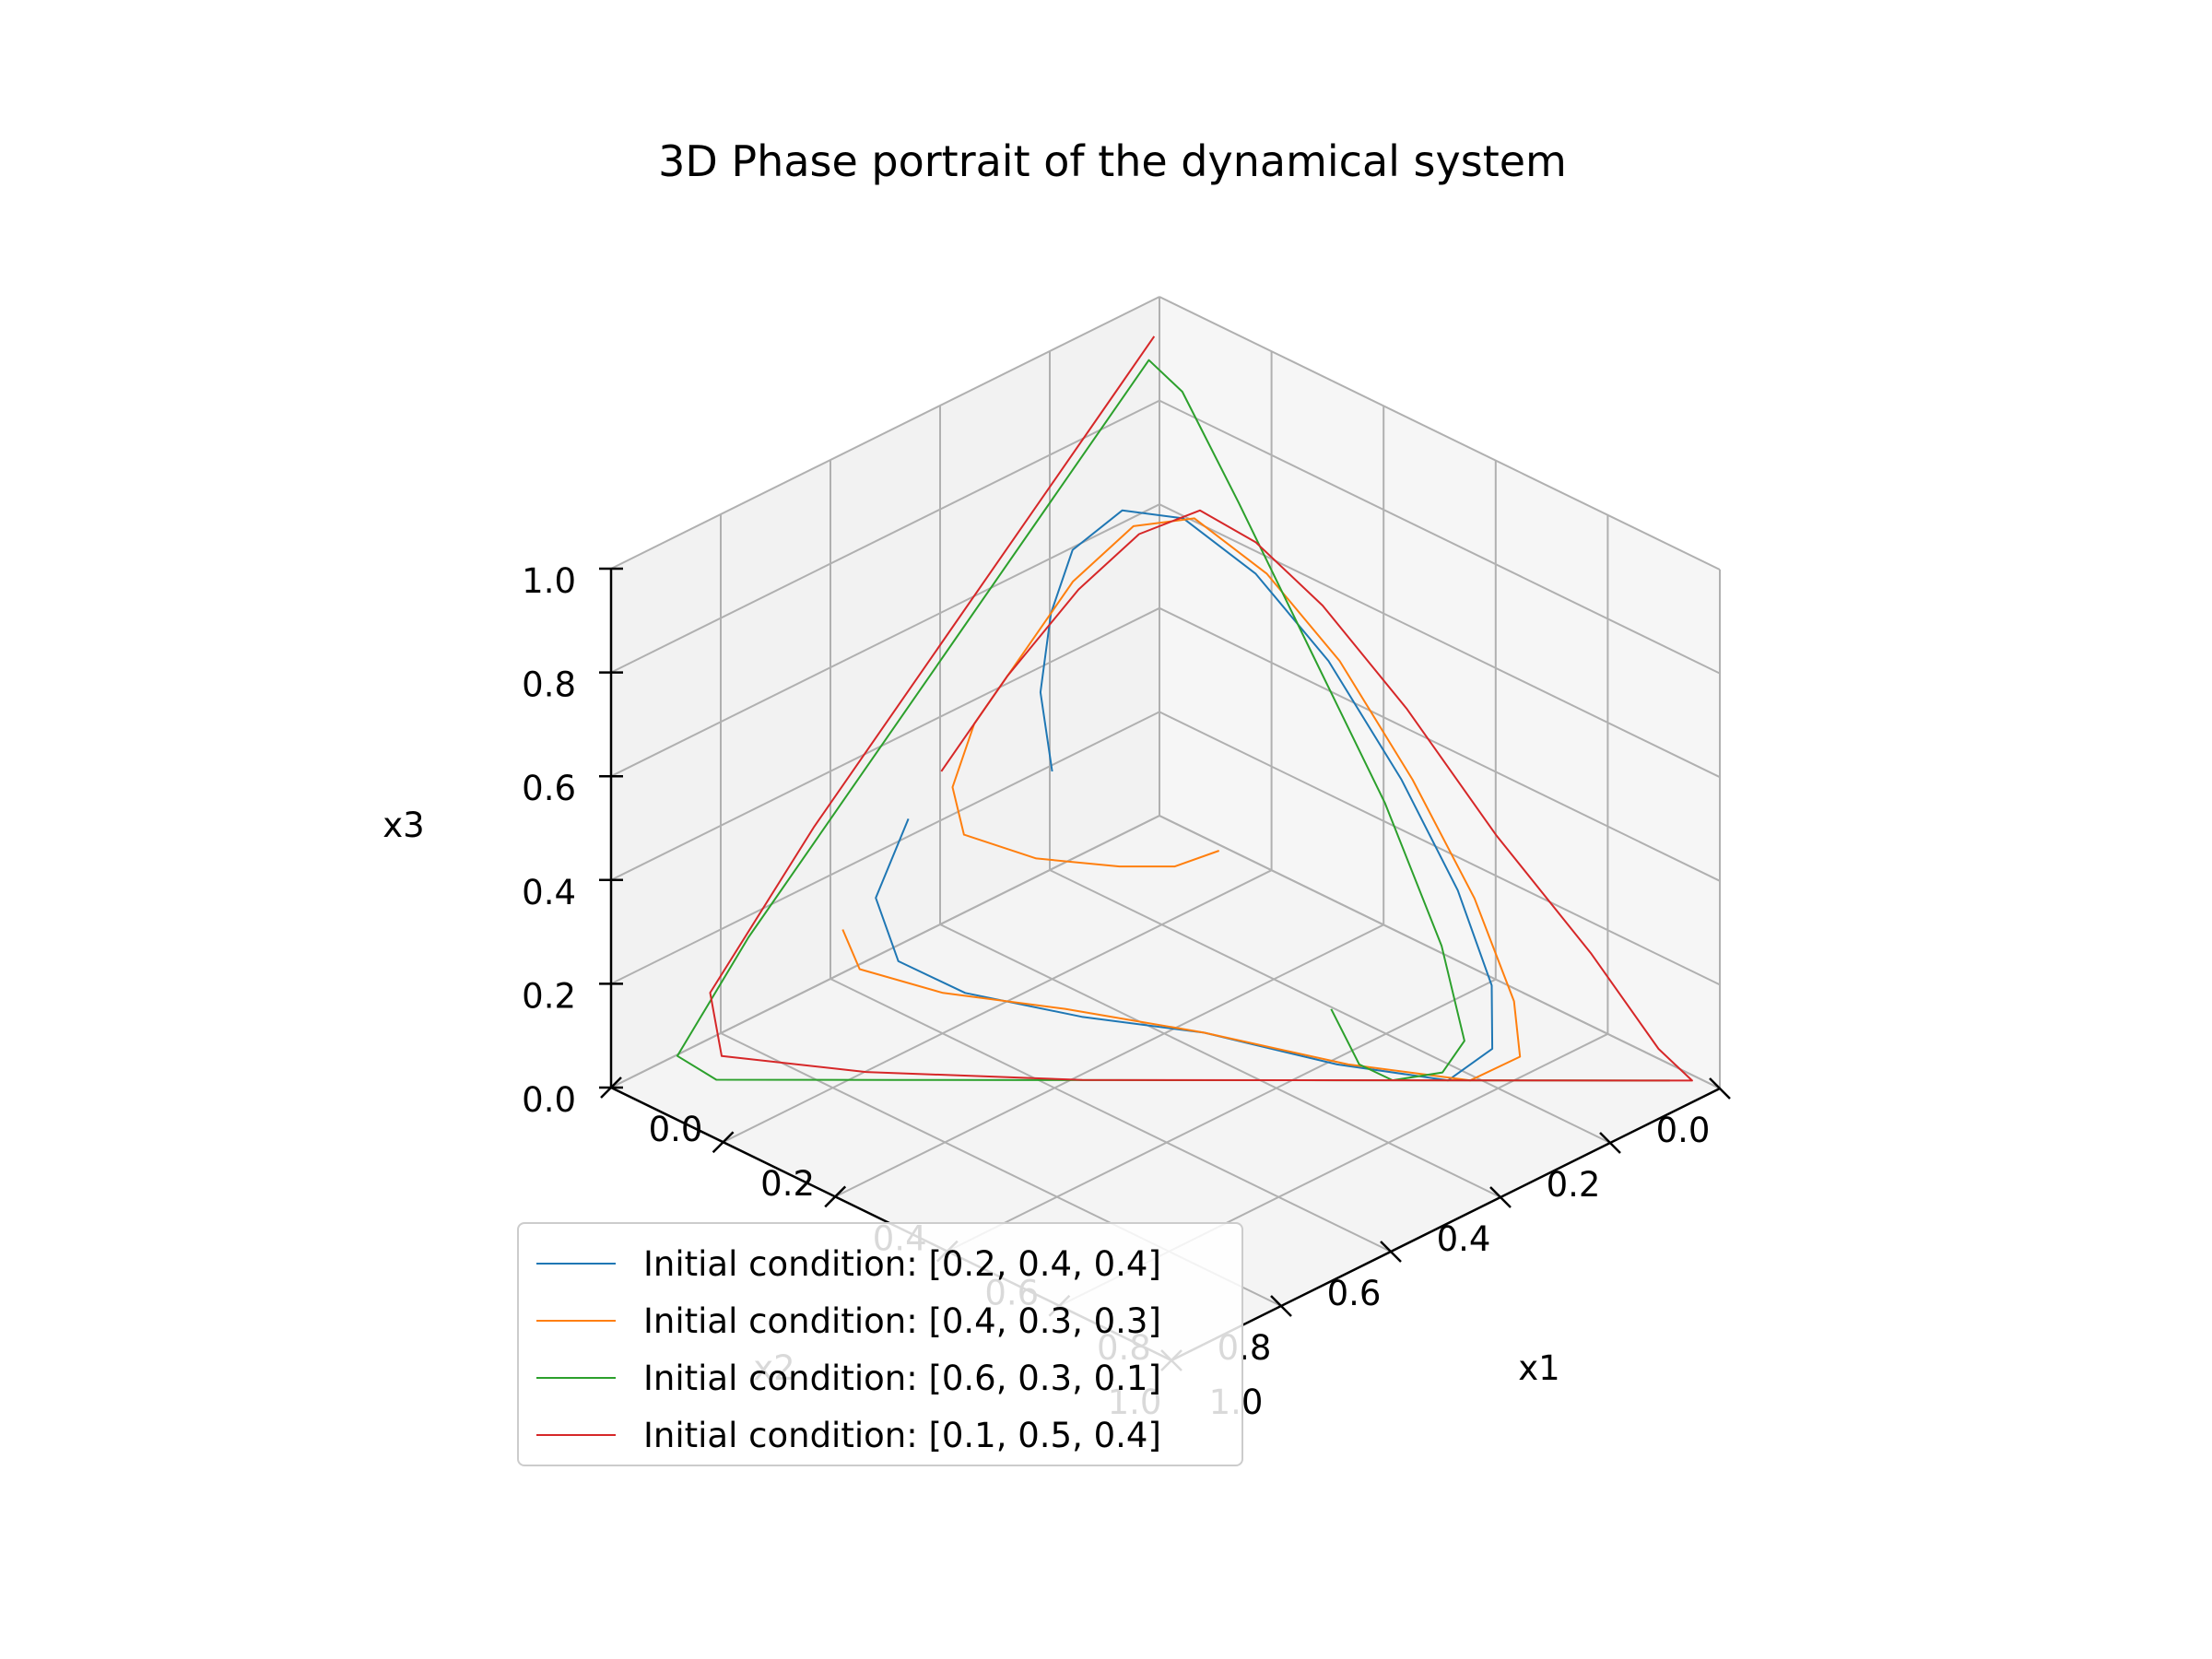 The image size is (2212, 1659). Describe the element at coordinates (1464, 1239) in the screenshot. I see `y-tick-label: 0.4` at that location.